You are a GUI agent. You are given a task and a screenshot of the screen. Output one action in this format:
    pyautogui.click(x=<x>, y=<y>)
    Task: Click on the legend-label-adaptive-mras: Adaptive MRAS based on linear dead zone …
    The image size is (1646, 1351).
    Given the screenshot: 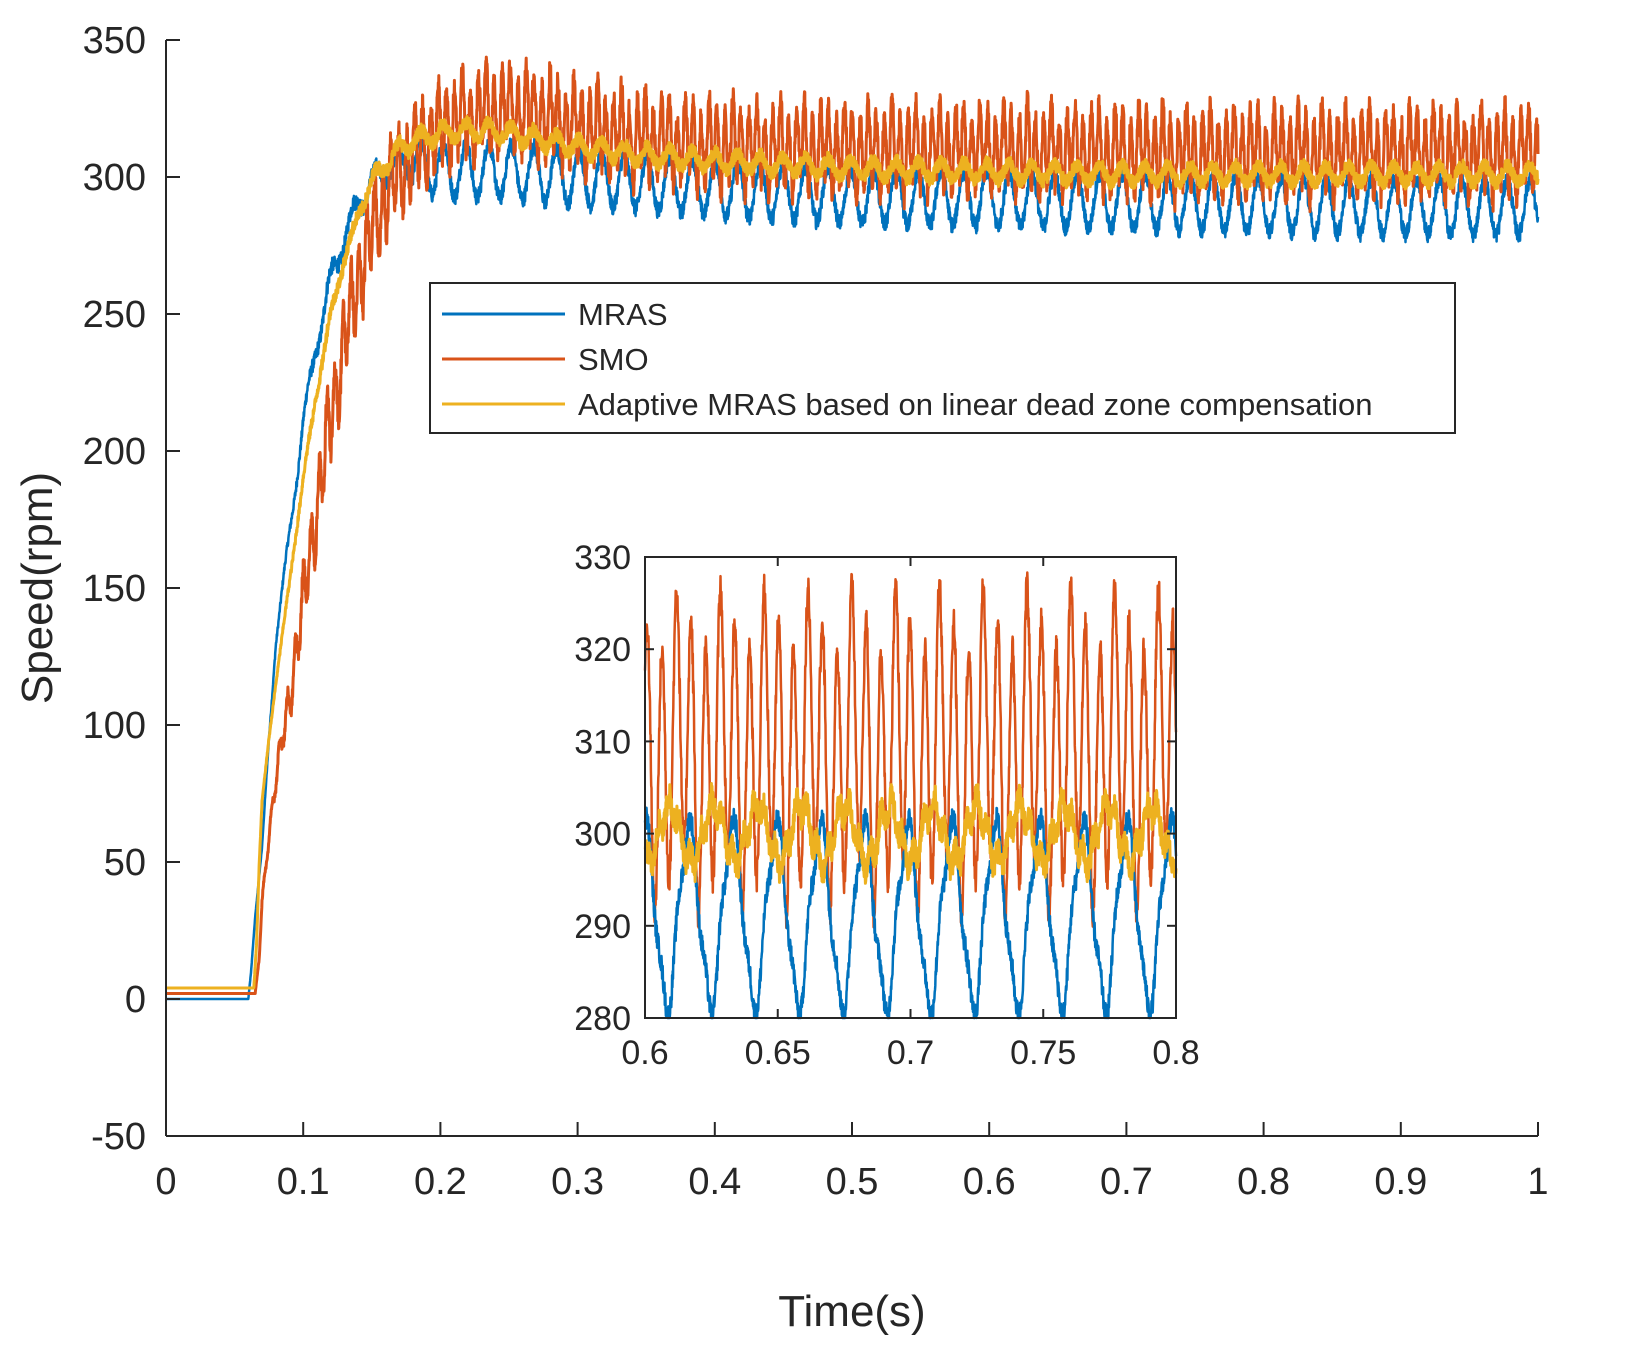 What is the action you would take?
    pyautogui.click(x=975, y=404)
    